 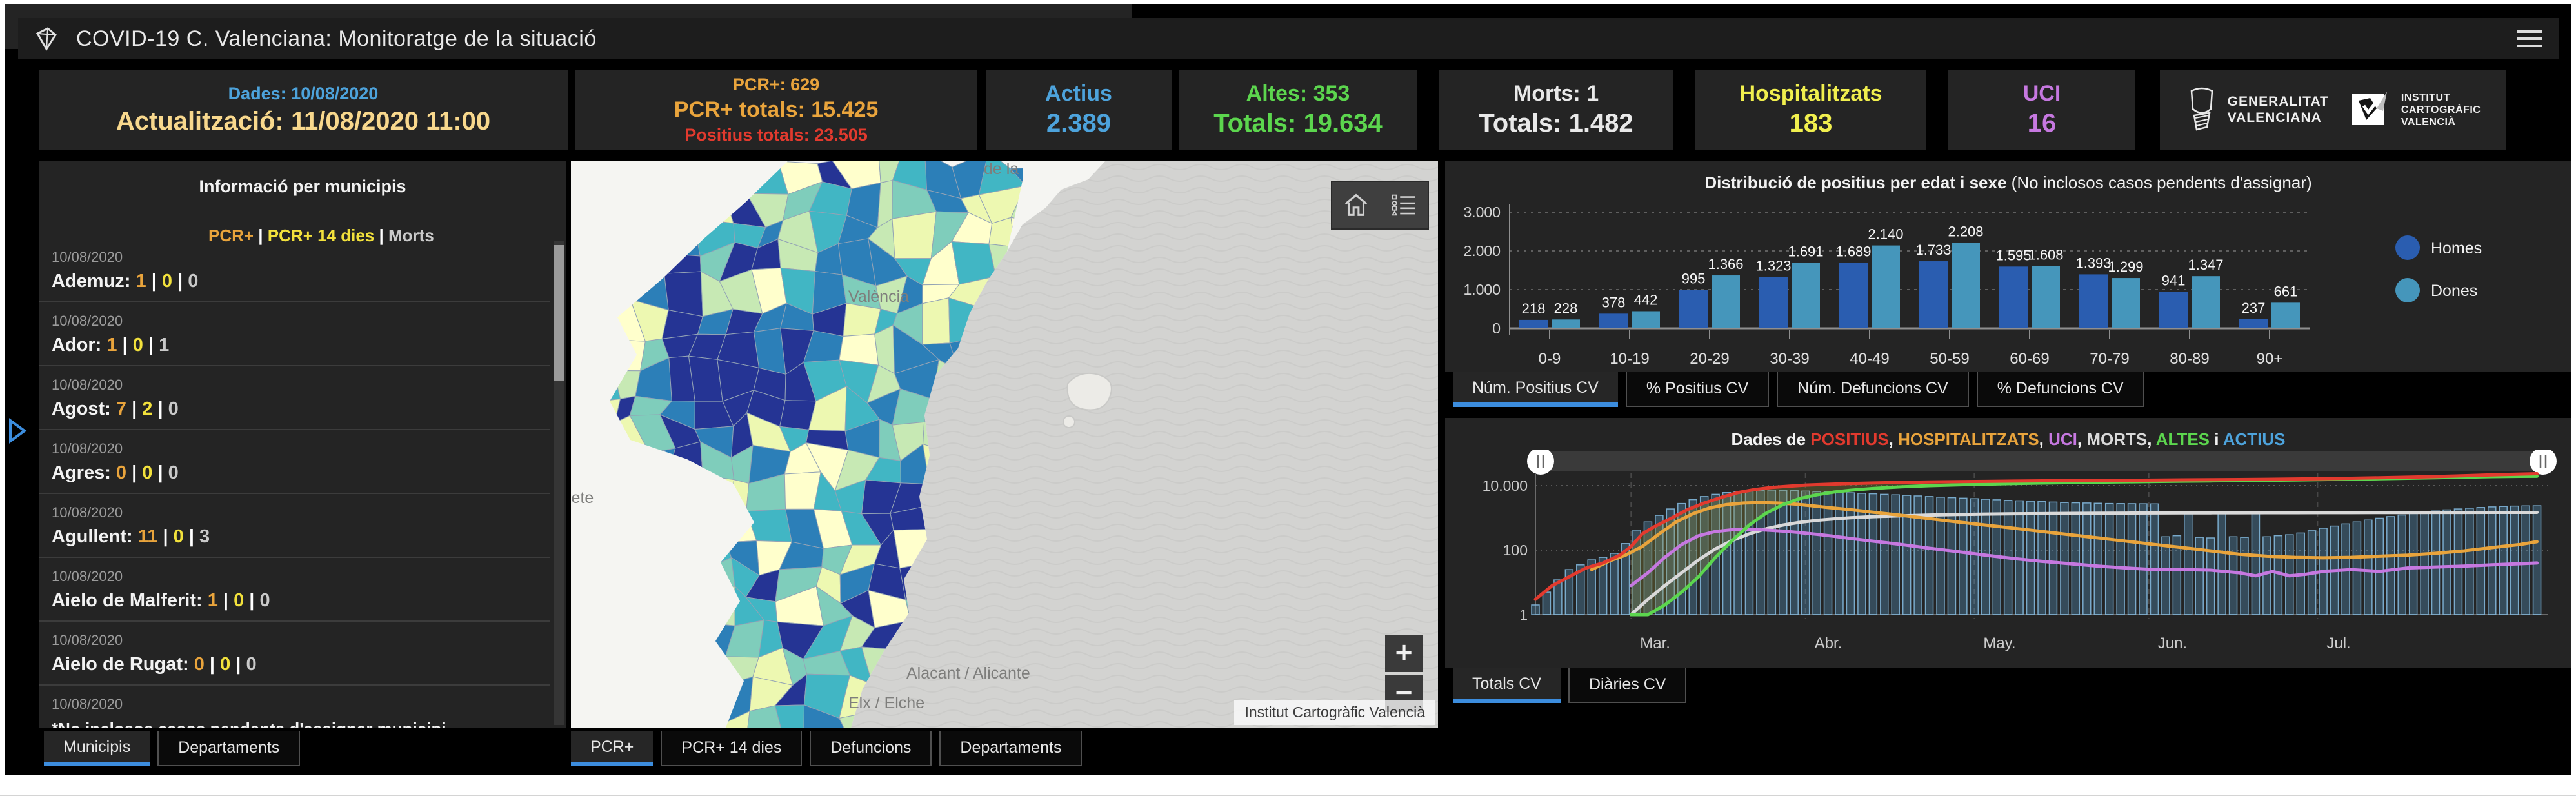 I want to click on bar-value-label: 1.595, so click(x=2013, y=255).